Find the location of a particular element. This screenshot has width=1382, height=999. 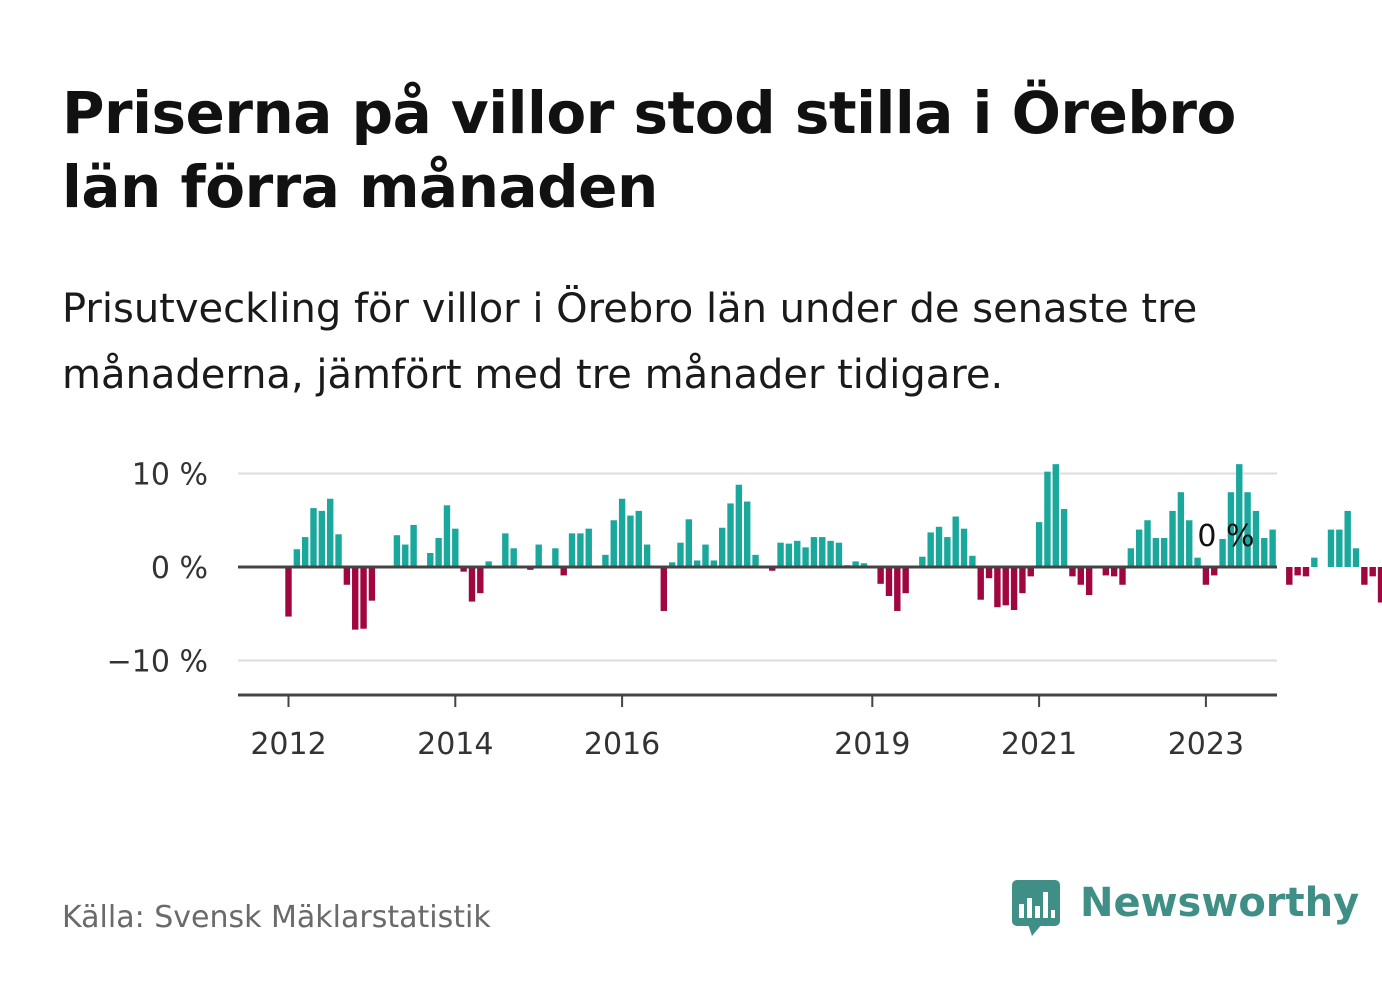

y-tick-label: 10 % is located at coordinates (170, 475).